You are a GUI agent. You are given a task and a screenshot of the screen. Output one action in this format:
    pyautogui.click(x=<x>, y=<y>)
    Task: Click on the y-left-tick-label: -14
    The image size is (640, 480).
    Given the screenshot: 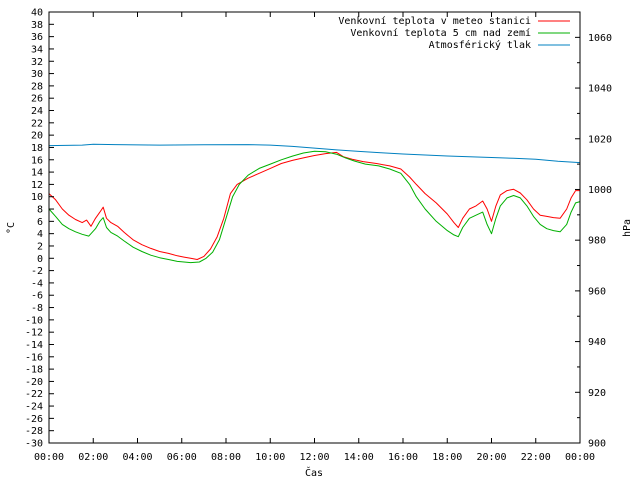 What is the action you would take?
    pyautogui.click(x=34, y=345)
    